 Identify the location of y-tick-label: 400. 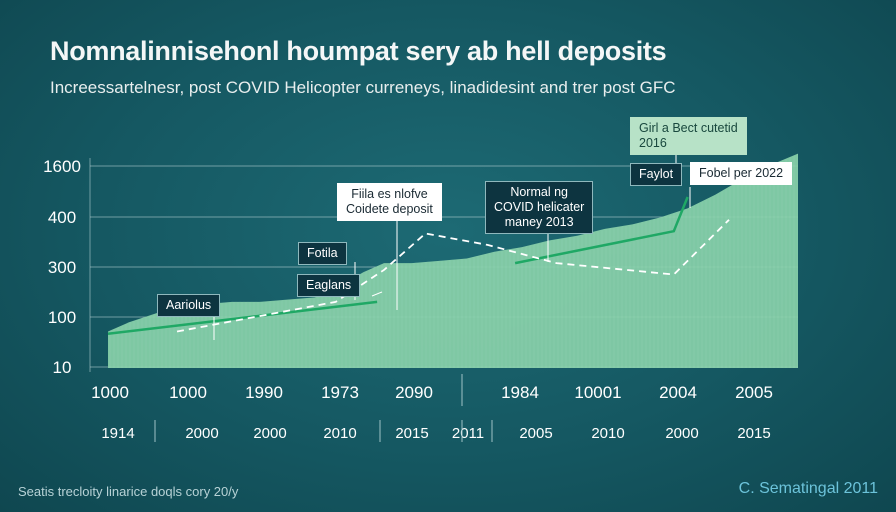
(62, 217).